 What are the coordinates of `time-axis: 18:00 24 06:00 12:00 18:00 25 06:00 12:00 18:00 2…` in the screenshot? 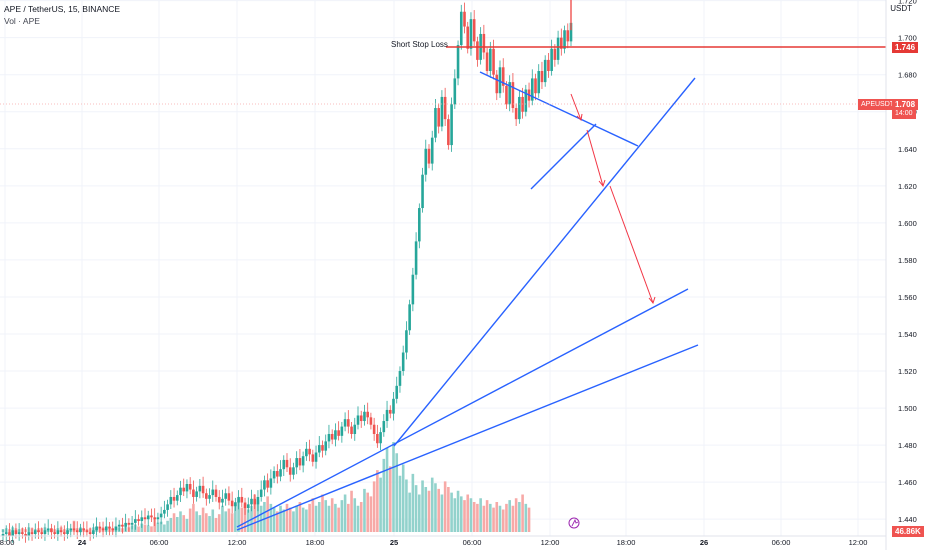 It's located at (443, 541).